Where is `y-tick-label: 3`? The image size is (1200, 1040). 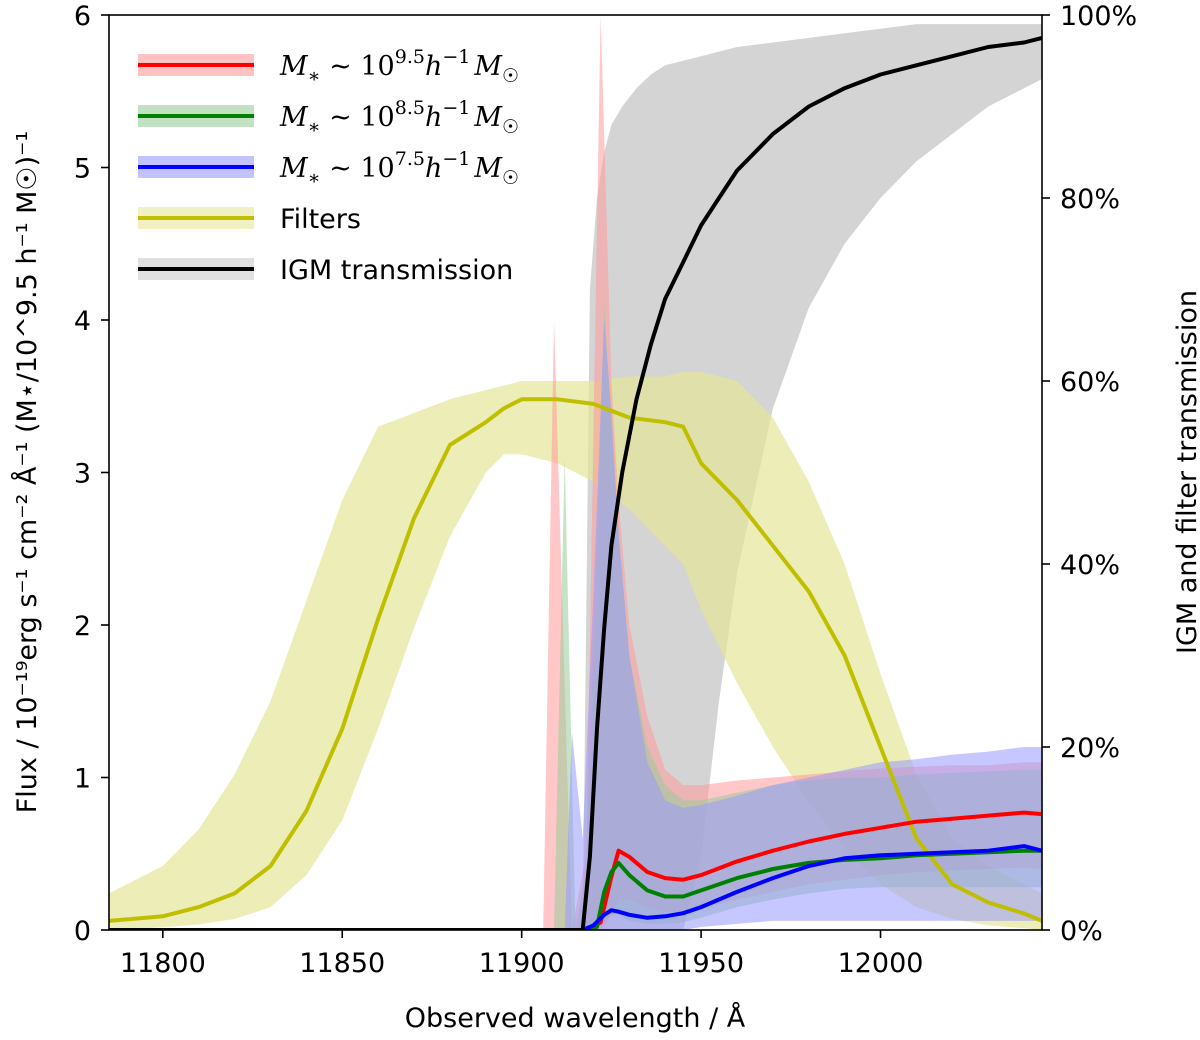
y-tick-label: 3 is located at coordinates (82, 474).